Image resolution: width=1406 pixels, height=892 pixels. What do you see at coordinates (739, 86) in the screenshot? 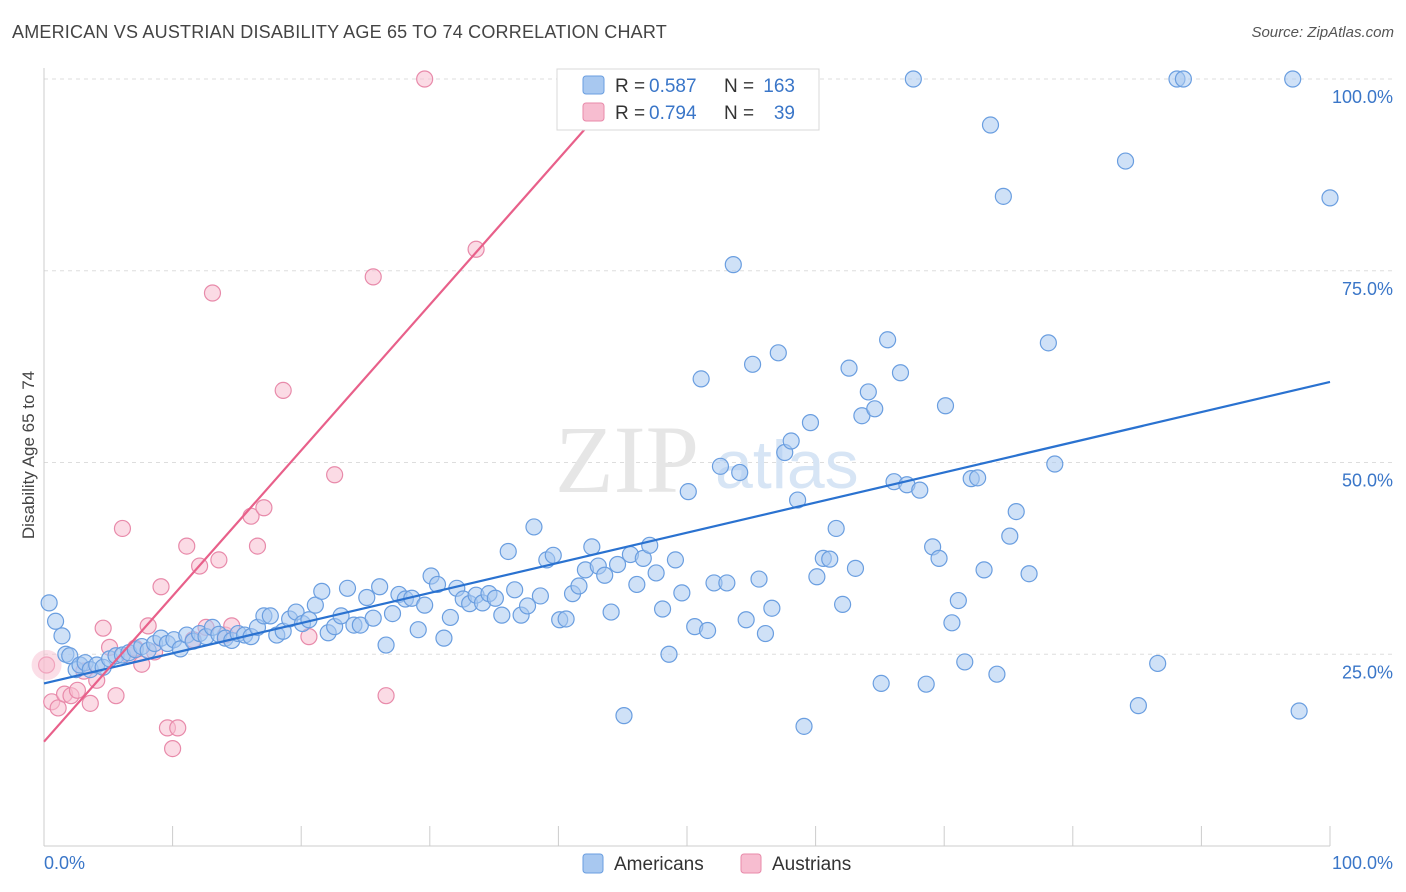
I see `legend-americans-n-label: N =` at bounding box center [739, 86].